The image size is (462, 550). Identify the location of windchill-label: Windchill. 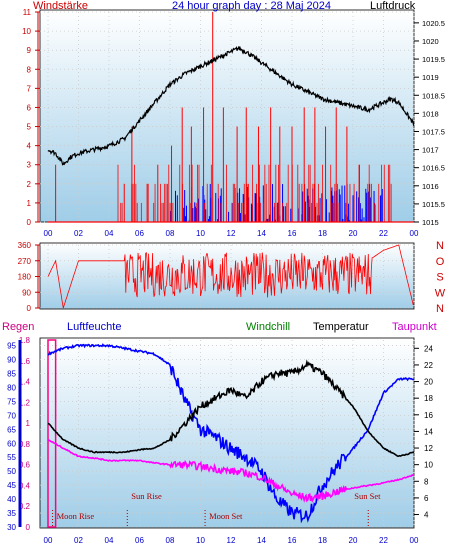
(268, 327).